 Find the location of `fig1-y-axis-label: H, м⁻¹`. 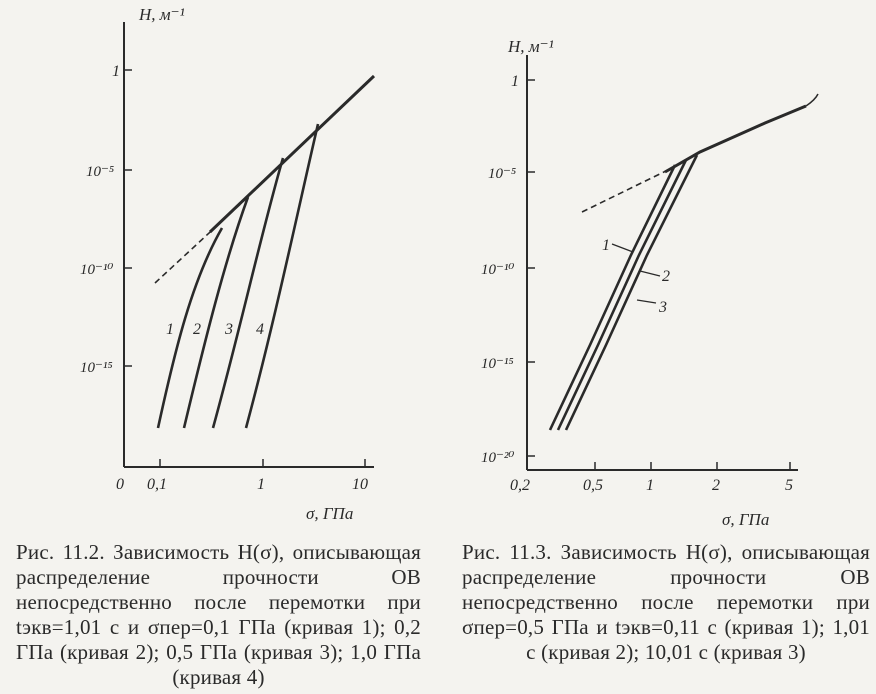

fig1-y-axis-label: H, м⁻¹ is located at coordinates (161, 14).